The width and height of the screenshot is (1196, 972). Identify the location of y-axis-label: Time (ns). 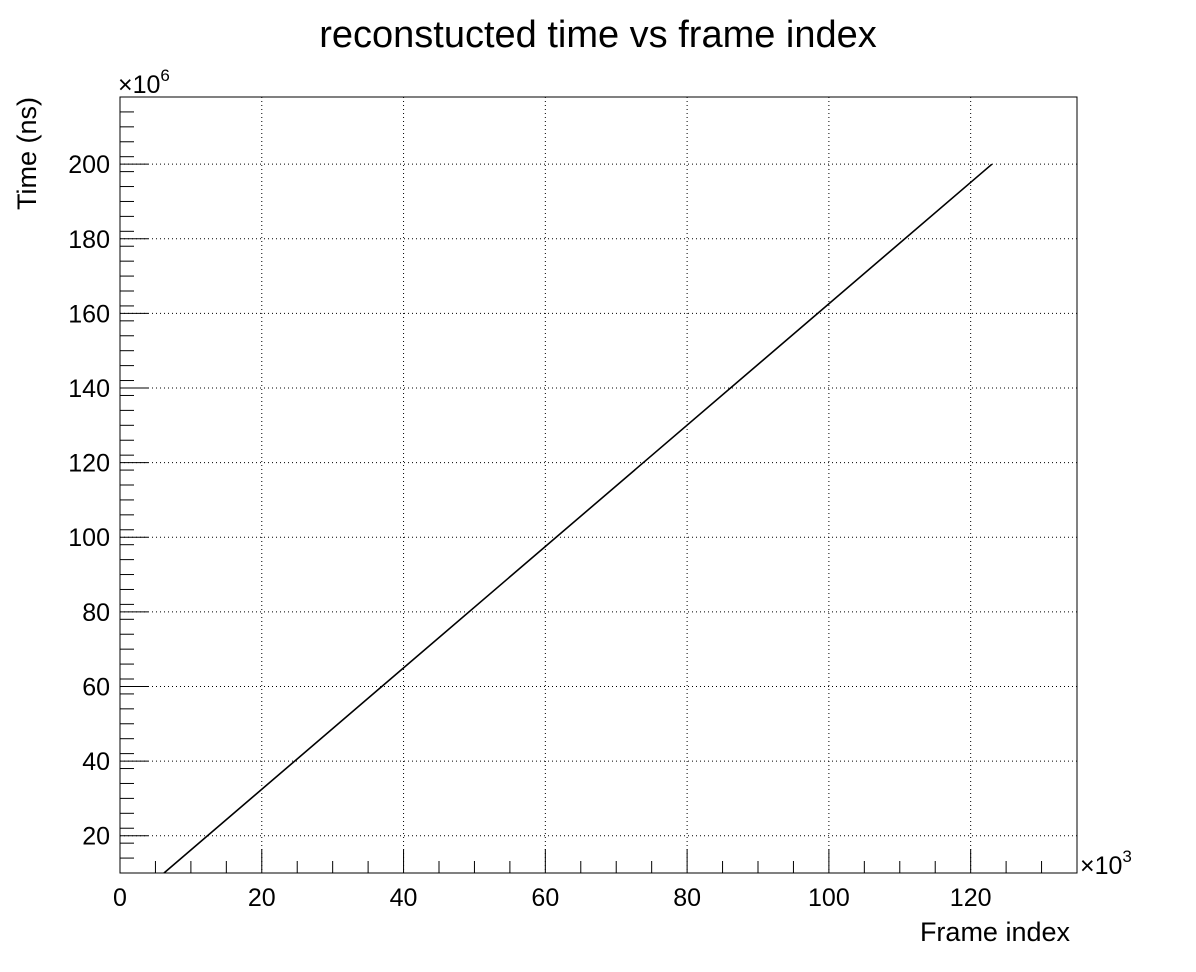
(27, 153).